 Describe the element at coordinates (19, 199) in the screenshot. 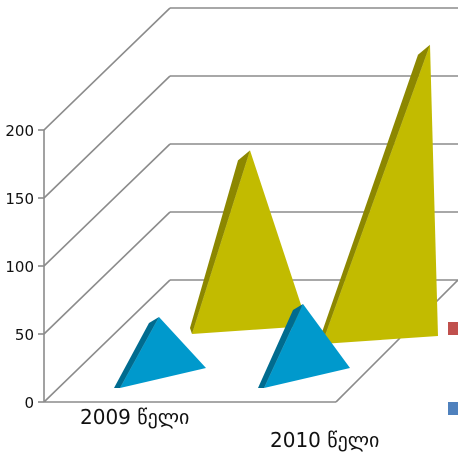

I see `y-tick-label: 150` at that location.